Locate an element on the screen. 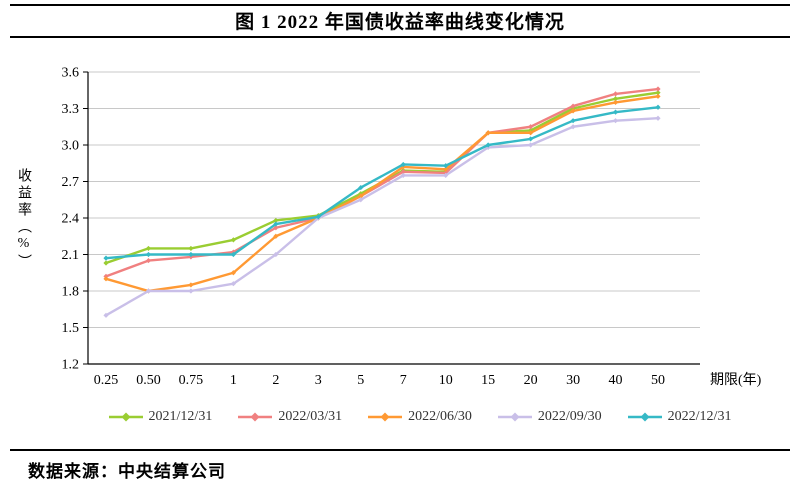 The height and width of the screenshot is (487, 800). legend-label: 2022/12/31 is located at coordinates (699, 416).